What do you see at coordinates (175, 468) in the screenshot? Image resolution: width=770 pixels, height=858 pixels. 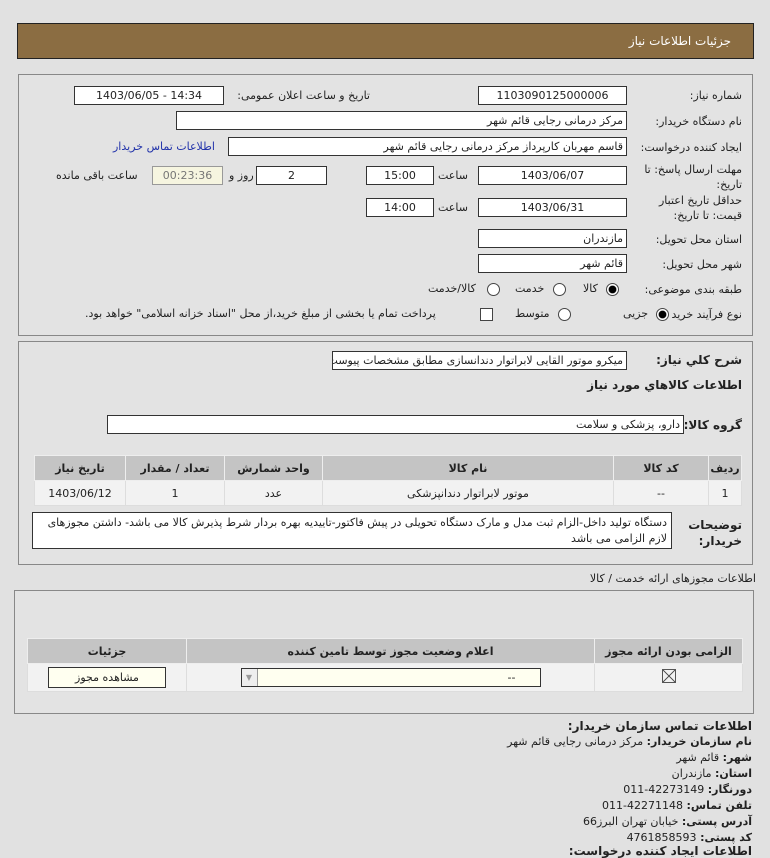 I see `col-qty: تعداد / مقدار` at bounding box center [175, 468].